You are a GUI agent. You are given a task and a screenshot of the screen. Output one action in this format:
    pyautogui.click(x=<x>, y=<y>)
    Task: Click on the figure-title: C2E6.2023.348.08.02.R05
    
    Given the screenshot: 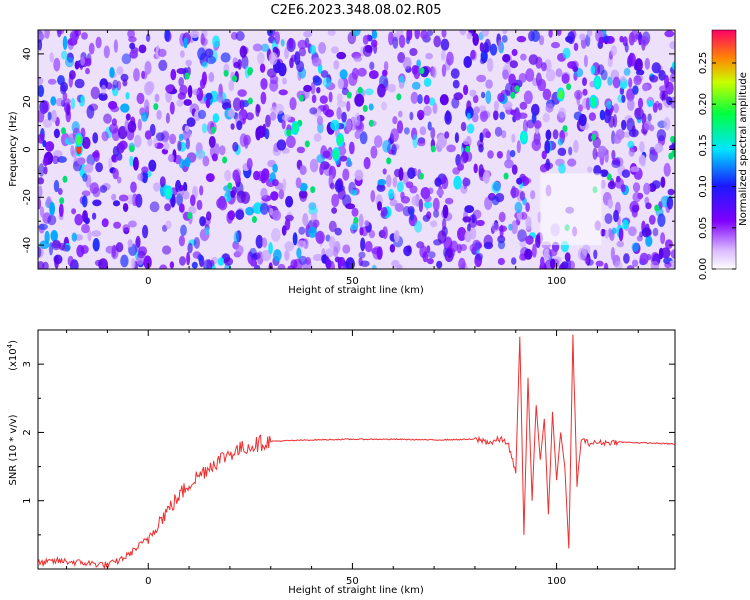 What is the action you would take?
    pyautogui.click(x=355, y=10)
    